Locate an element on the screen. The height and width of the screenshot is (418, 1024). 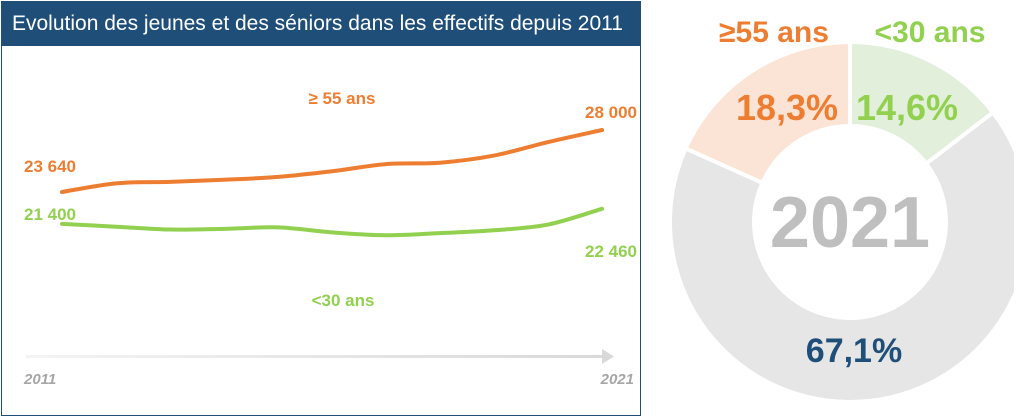
center-label-year: 2021 is located at coordinates (850, 223).